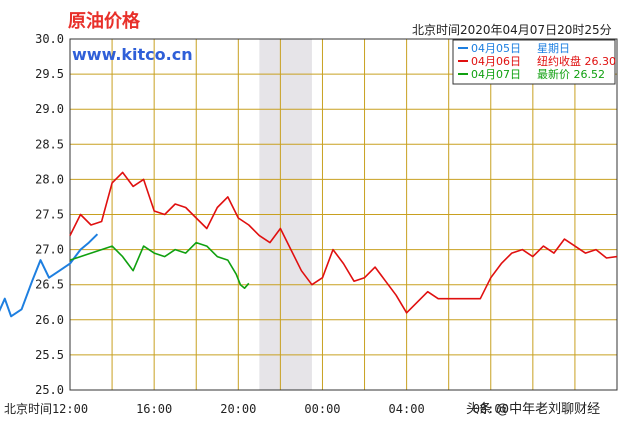  What do you see at coordinates (49, 74) in the screenshot?
I see `y-tick-label: 29.5` at bounding box center [49, 74].